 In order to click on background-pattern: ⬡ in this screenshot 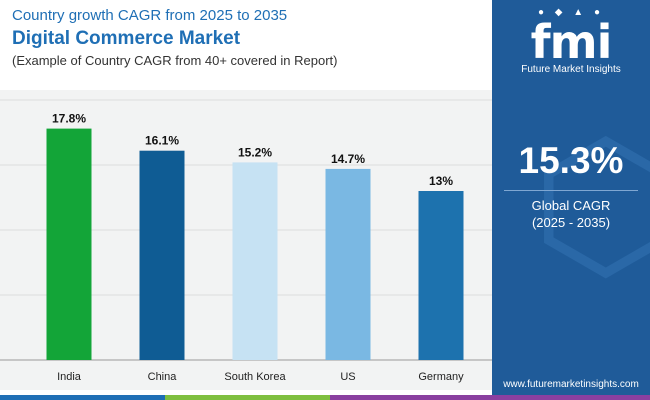, I will do `click(590, 205)`.